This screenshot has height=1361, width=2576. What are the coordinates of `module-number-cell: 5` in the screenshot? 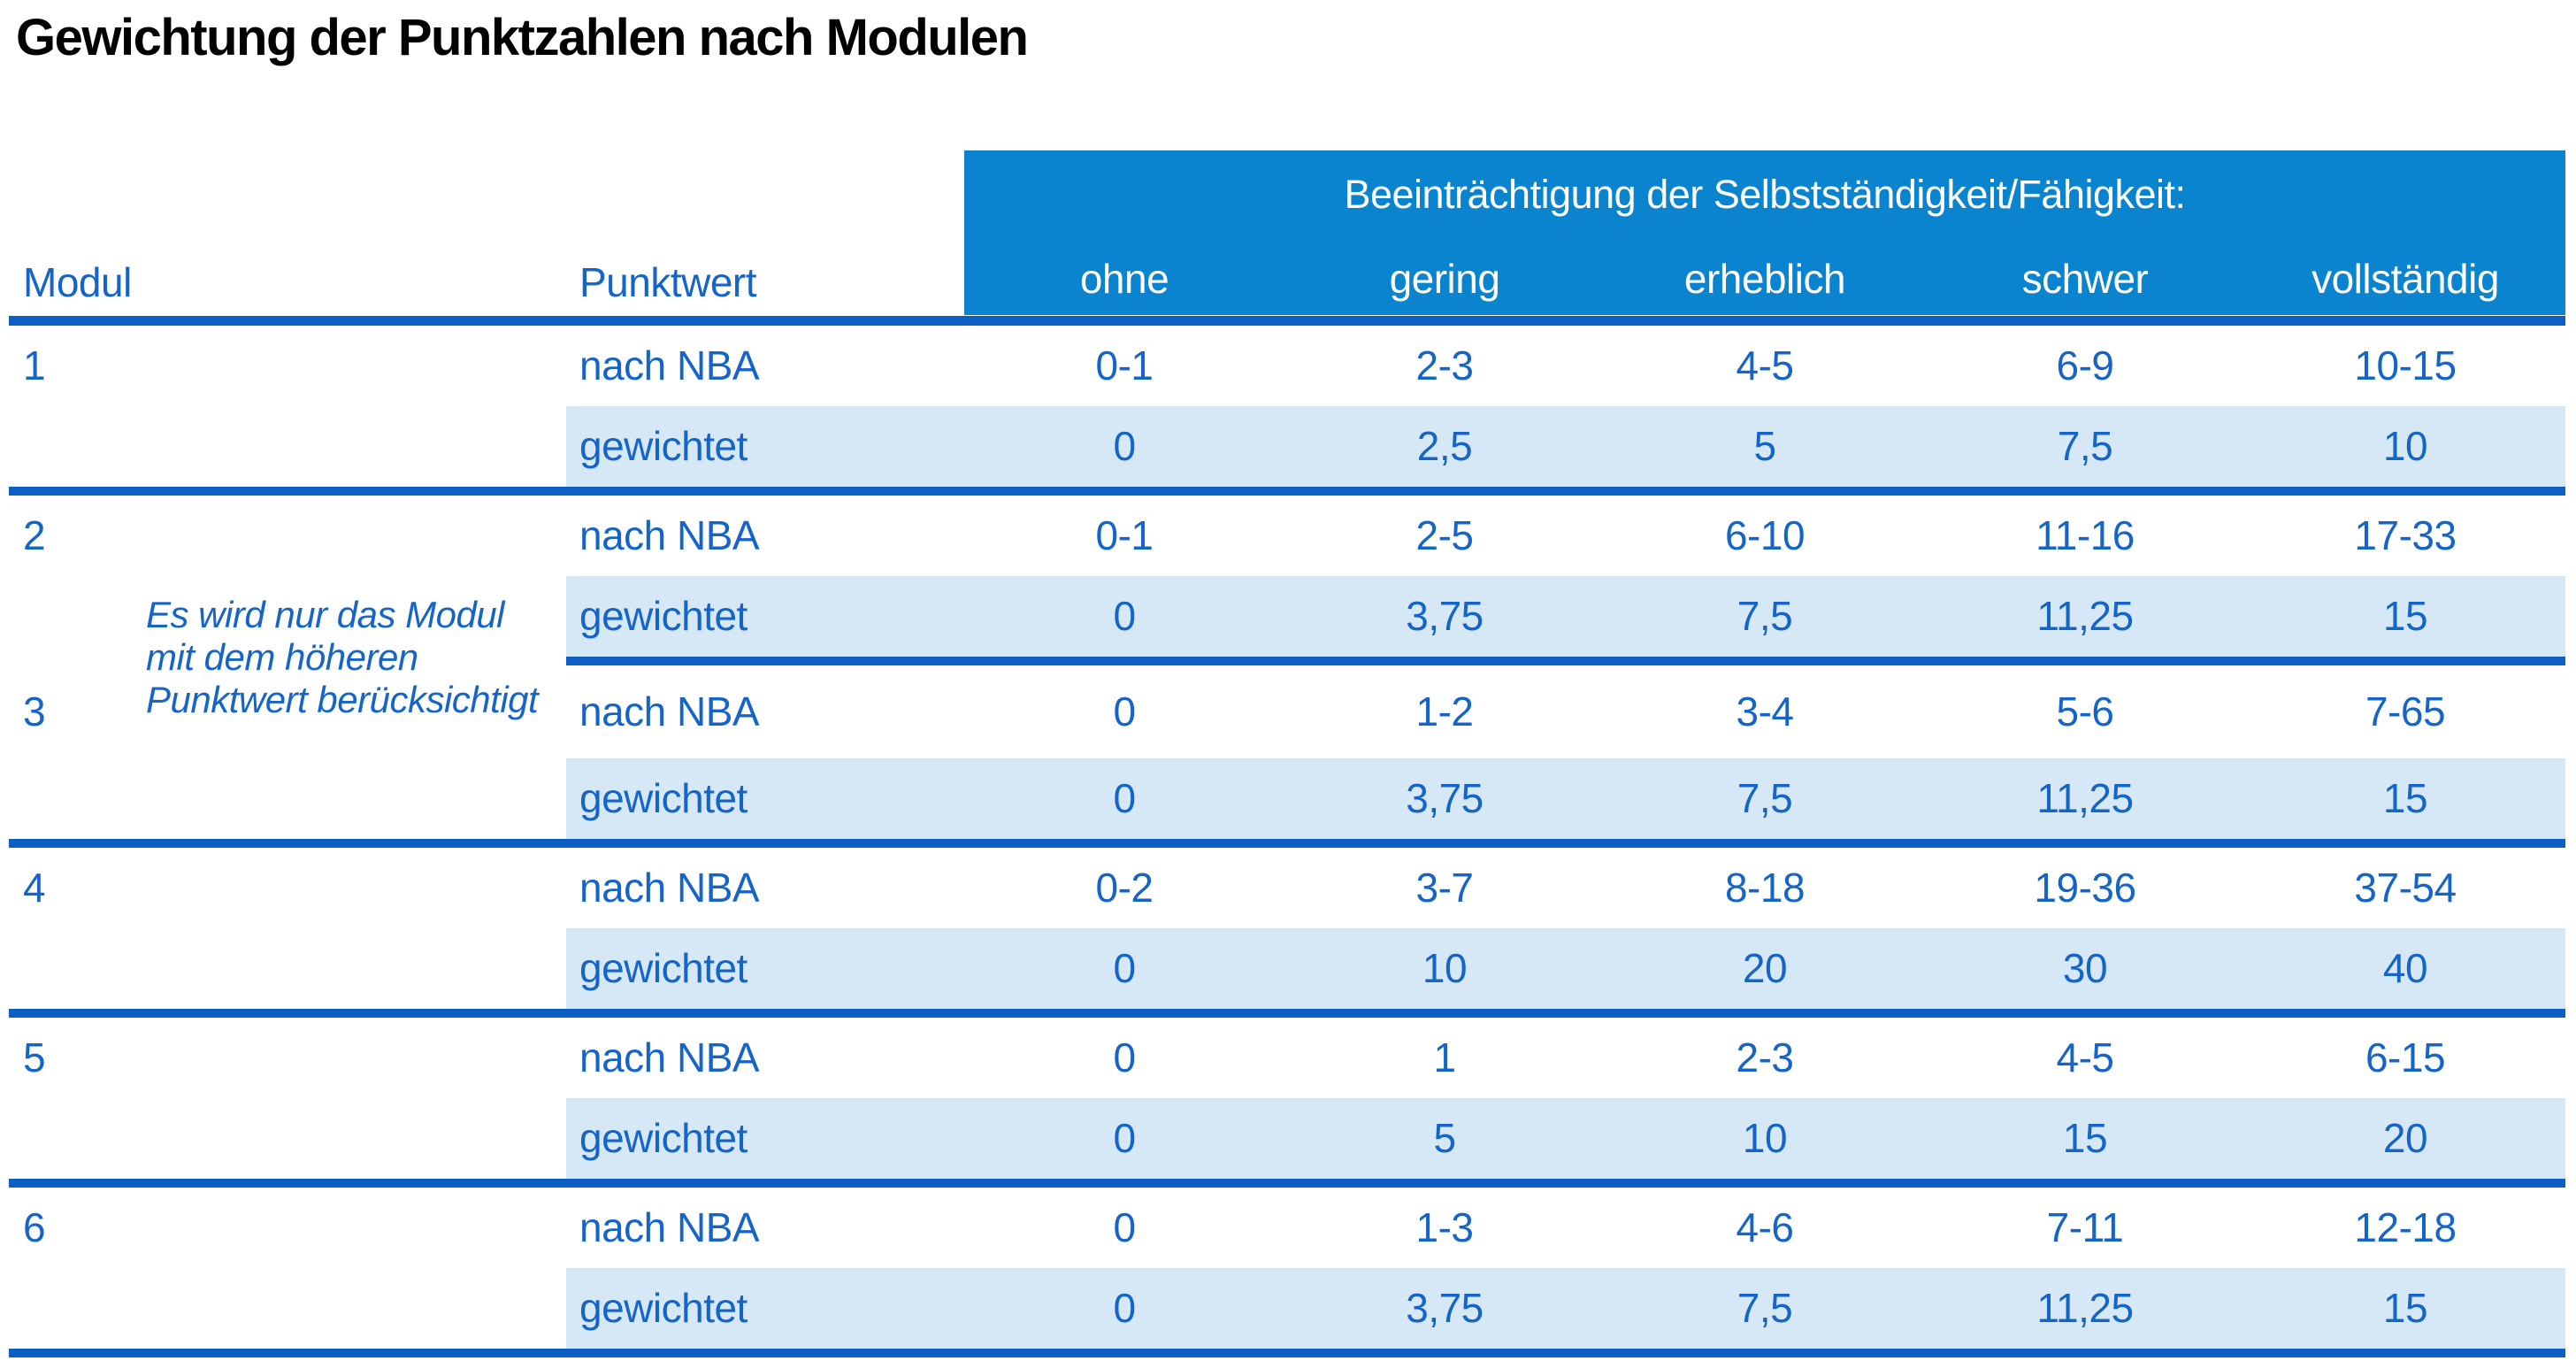 It's located at (34, 1057).